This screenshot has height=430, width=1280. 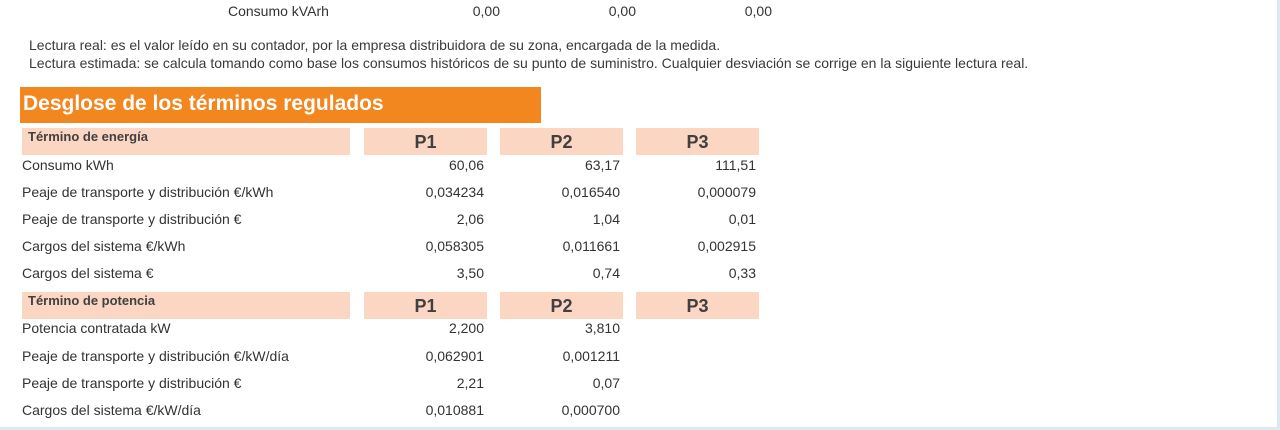 I want to click on energy-row-value: 2,06, so click(x=470, y=219).